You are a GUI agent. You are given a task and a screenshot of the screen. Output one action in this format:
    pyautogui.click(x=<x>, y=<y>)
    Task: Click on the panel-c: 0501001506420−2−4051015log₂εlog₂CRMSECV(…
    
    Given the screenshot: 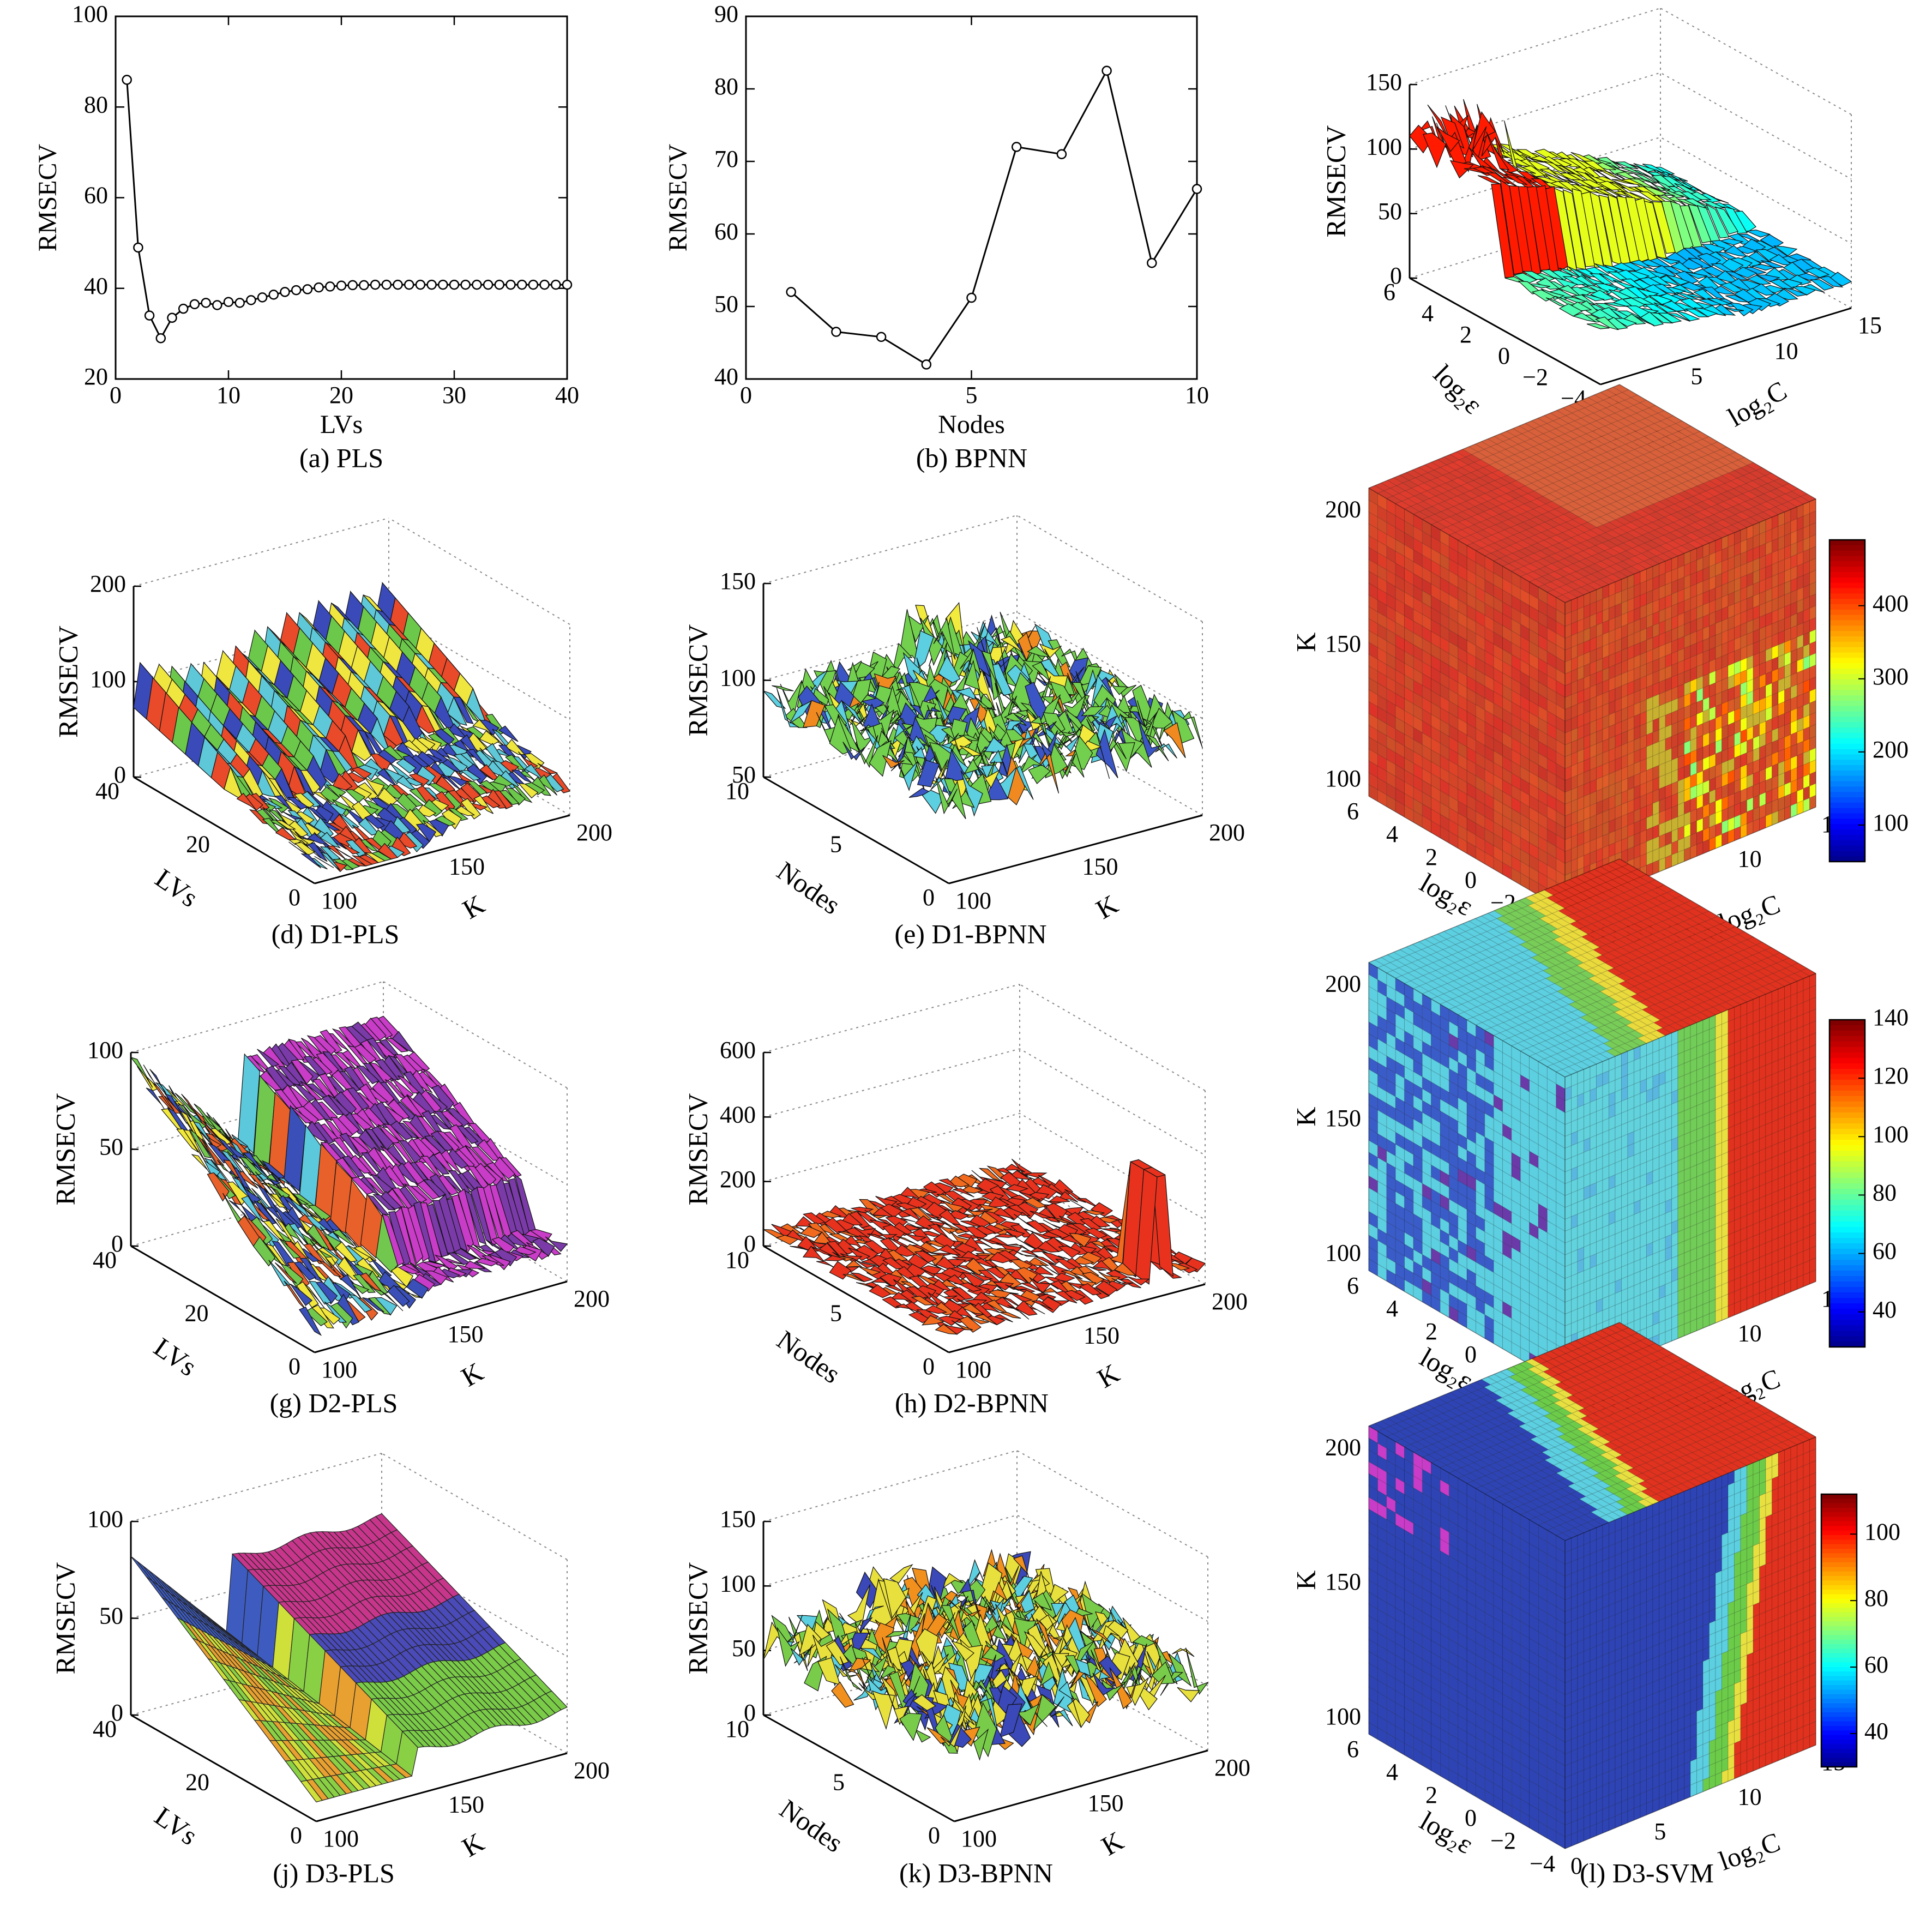 What is the action you would take?
    pyautogui.click(x=1601, y=231)
    